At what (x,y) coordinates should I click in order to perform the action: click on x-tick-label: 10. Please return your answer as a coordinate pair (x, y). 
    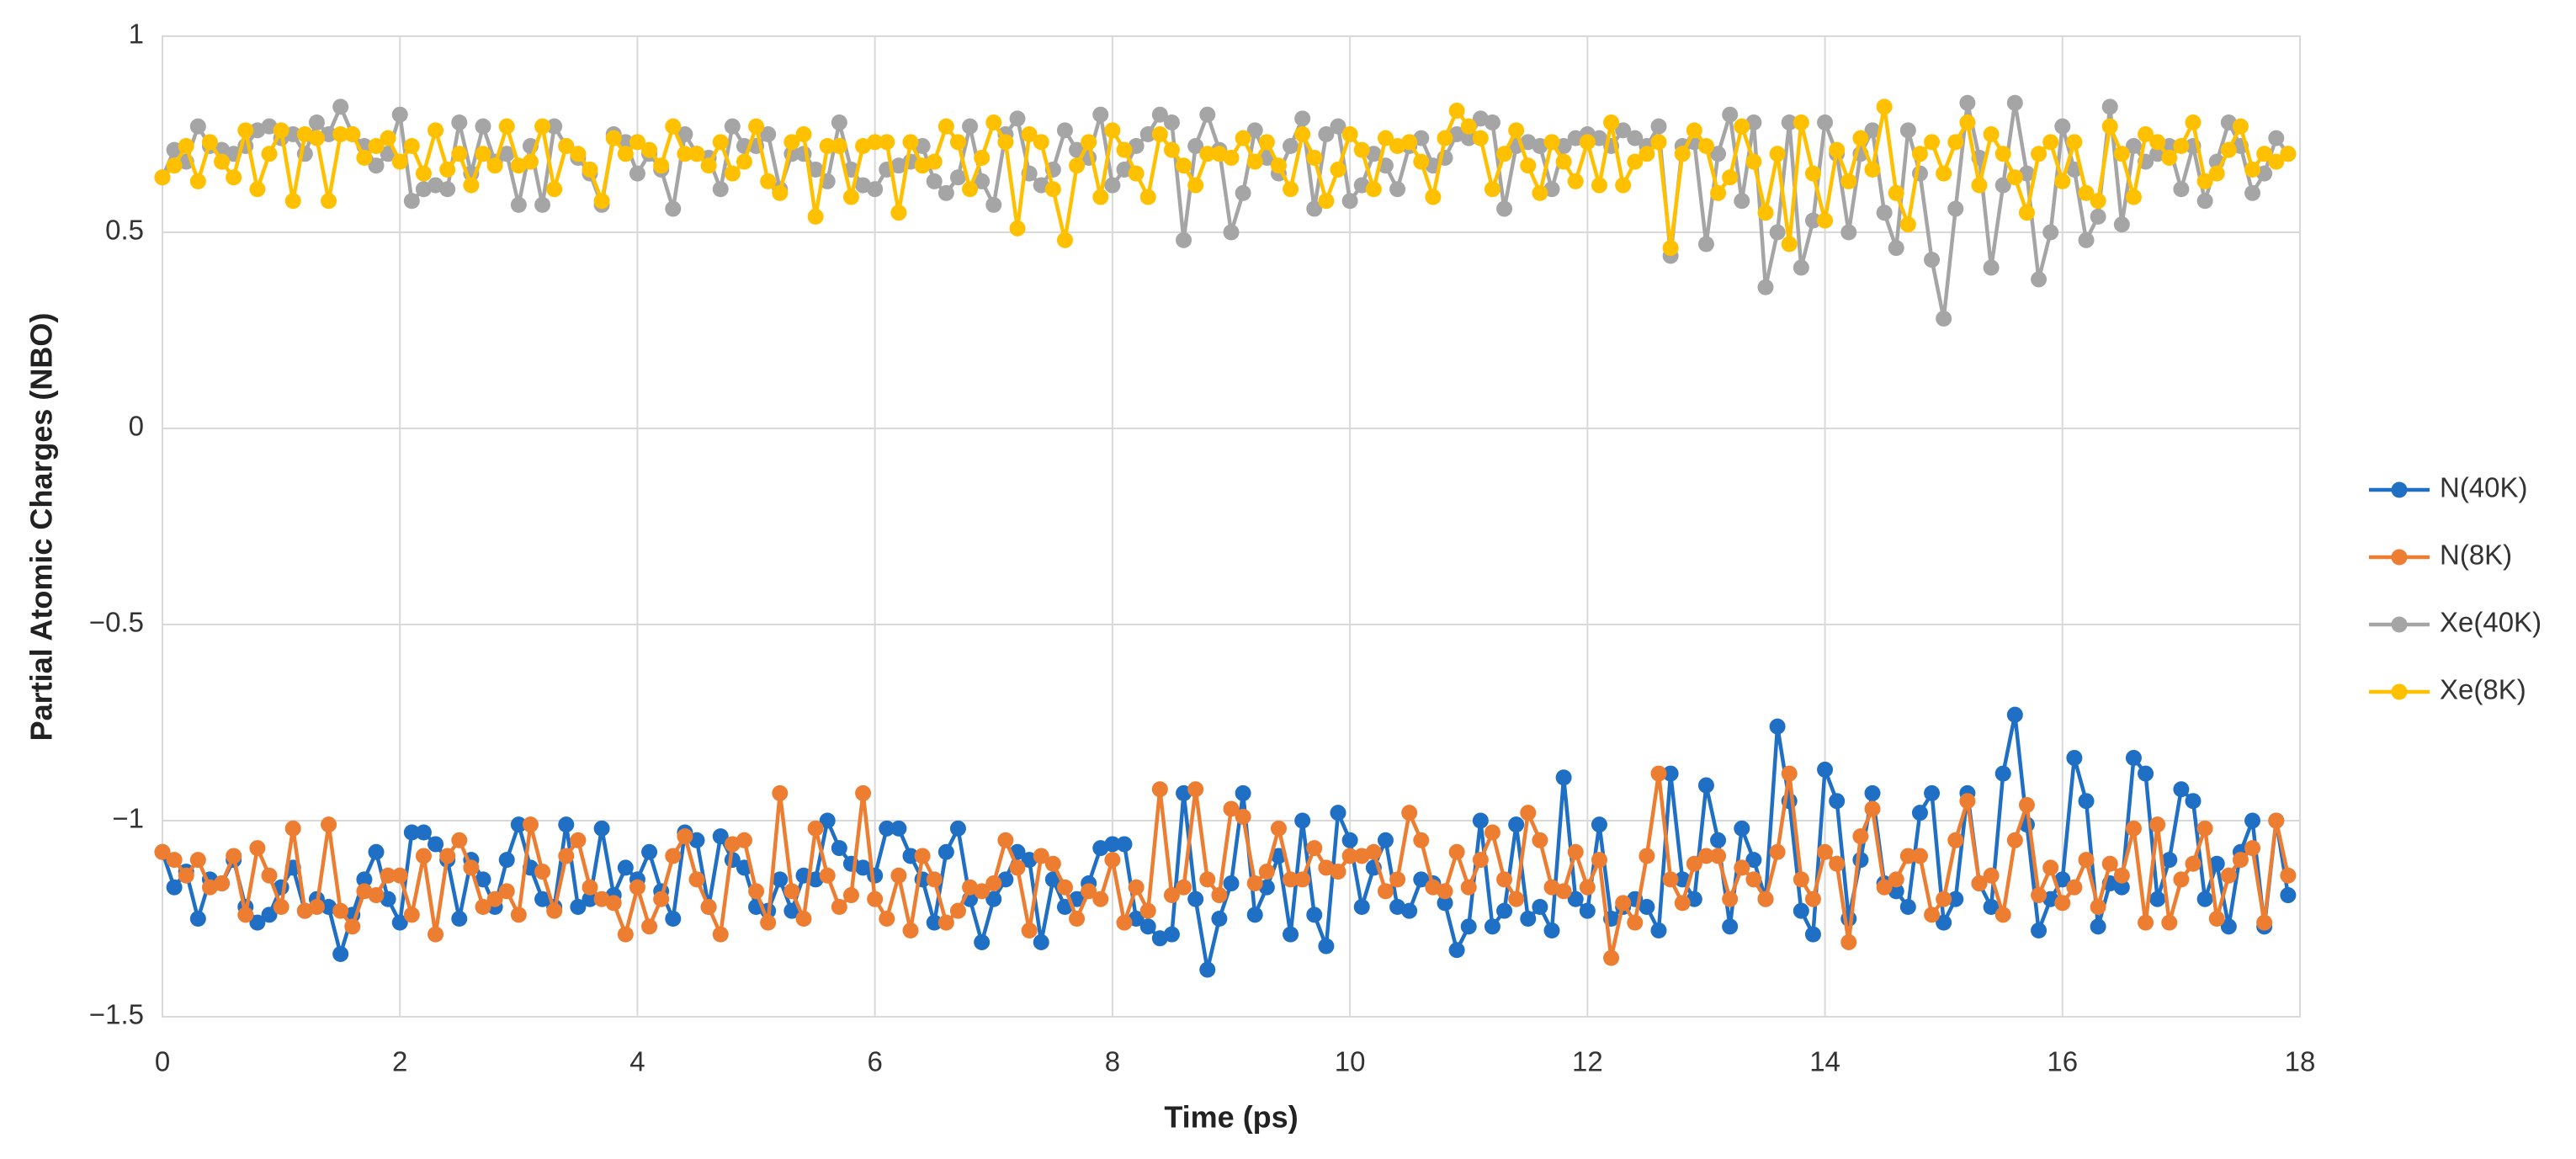
    Looking at the image, I should click on (1351, 1061).